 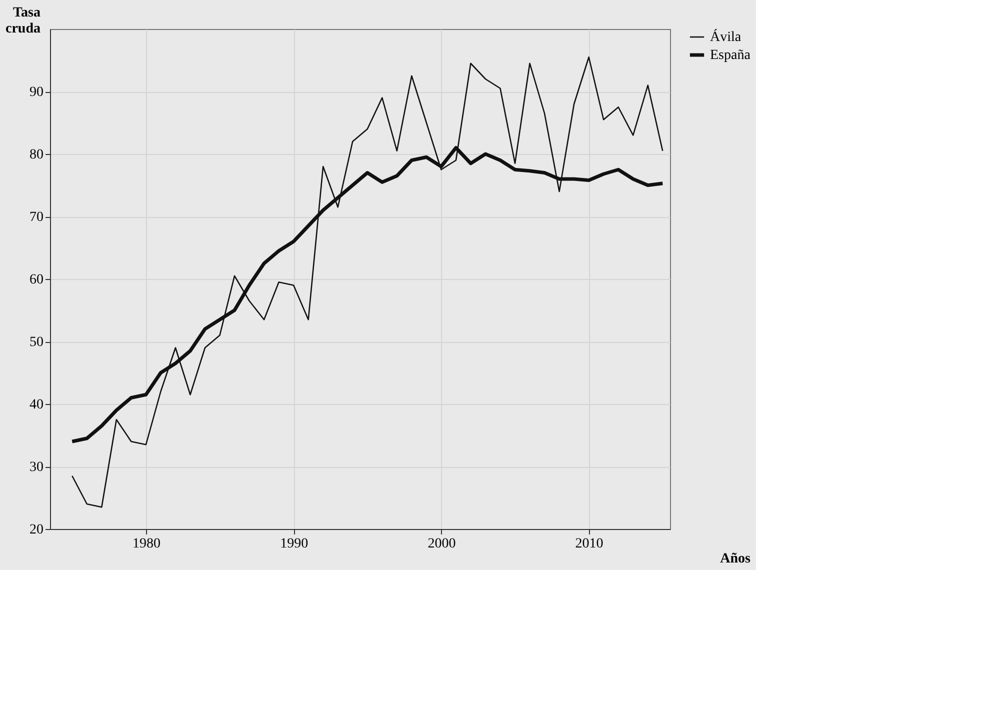 What do you see at coordinates (37, 530) in the screenshot?
I see `y-tick-label: 20` at bounding box center [37, 530].